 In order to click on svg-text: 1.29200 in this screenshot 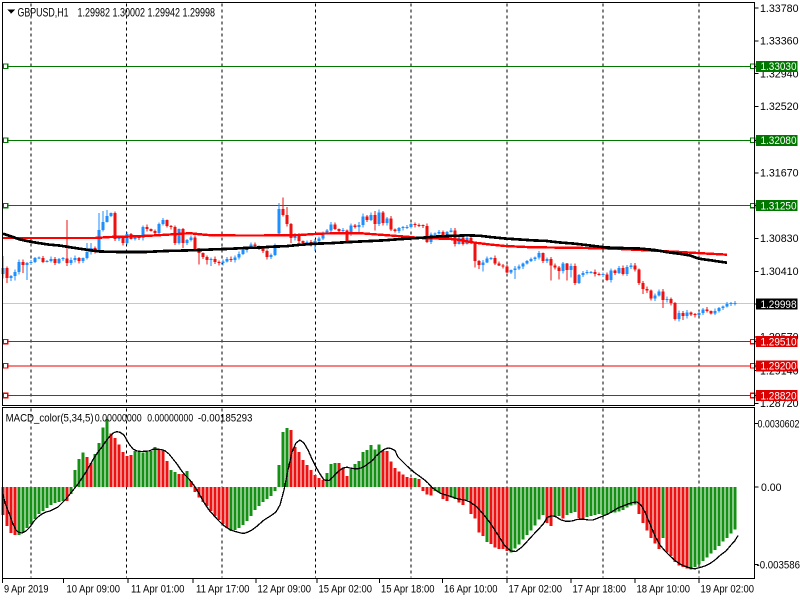, I will do `click(779, 367)`.